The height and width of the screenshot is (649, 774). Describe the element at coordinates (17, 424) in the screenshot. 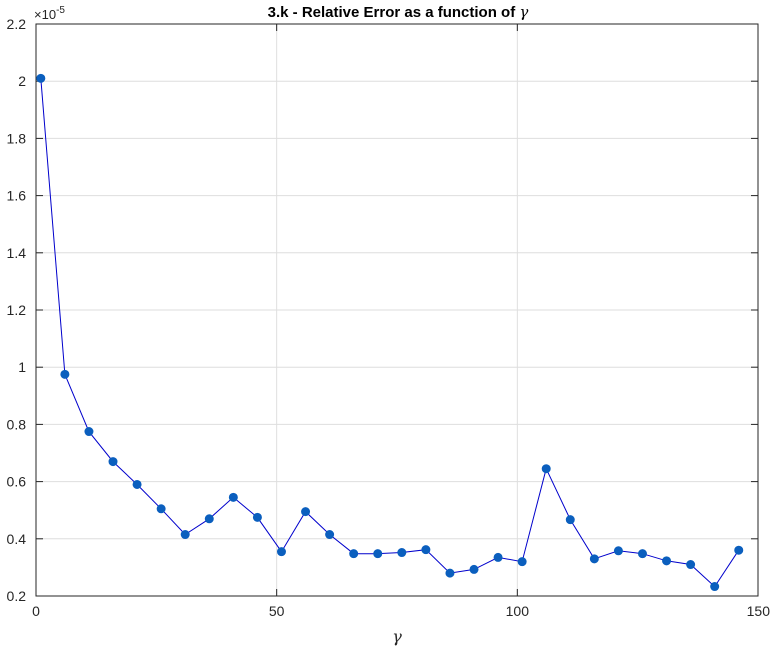

I see `y-tick-label: 0.8` at that location.